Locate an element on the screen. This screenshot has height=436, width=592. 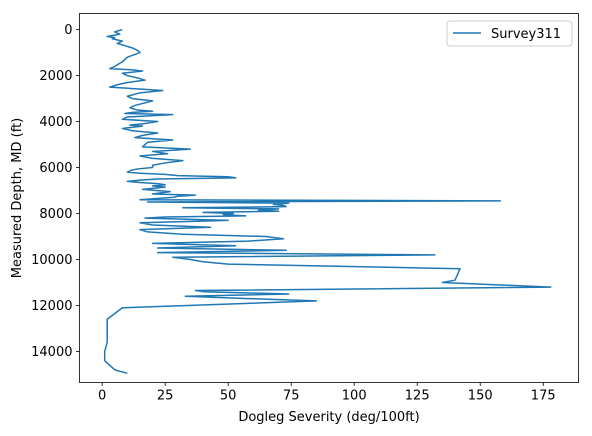
y-axis-ticks: 0 2000 4000 6000 8000 10000 12000 14000 is located at coordinates (55, 191).